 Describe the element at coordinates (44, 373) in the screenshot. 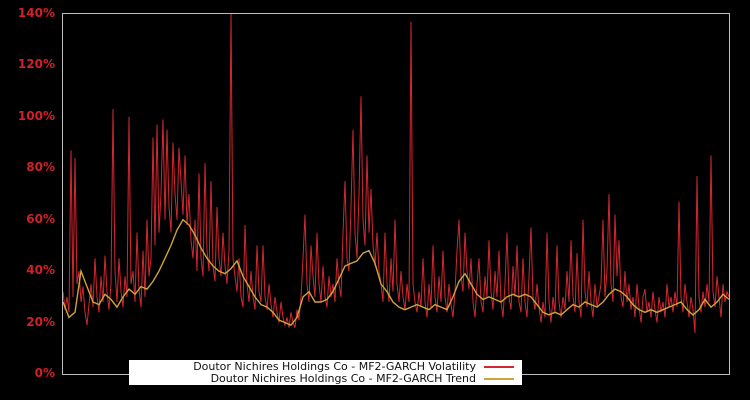

I see `y-axis-tick-label: 0%` at that location.